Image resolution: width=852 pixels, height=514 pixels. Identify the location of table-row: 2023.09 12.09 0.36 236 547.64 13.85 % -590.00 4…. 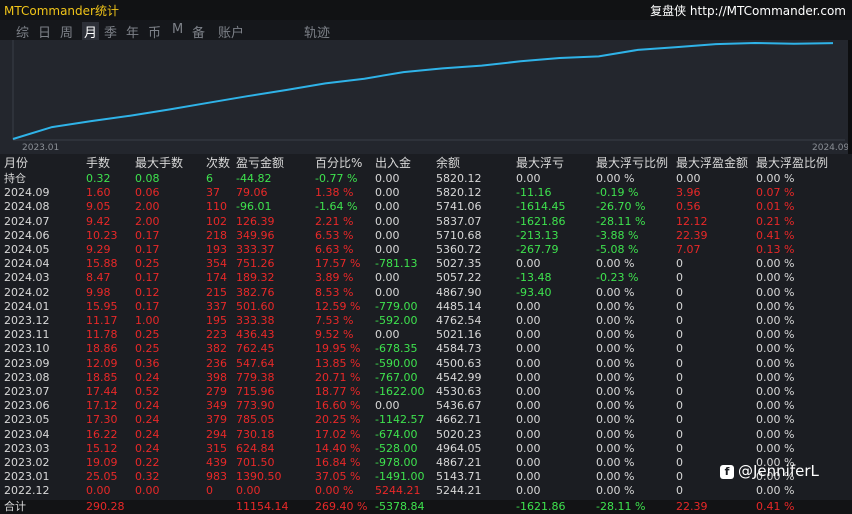
(426, 364).